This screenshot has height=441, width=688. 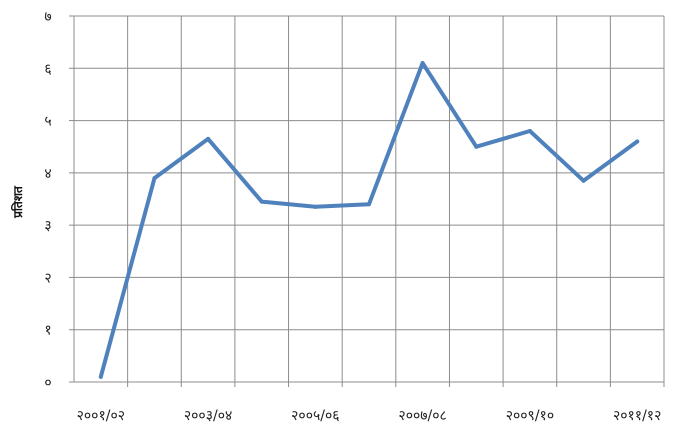 What do you see at coordinates (47, 200) in the screenshot?
I see `y-tick-labels: ० १ २ ३ ४ ५ ६ ७` at bounding box center [47, 200].